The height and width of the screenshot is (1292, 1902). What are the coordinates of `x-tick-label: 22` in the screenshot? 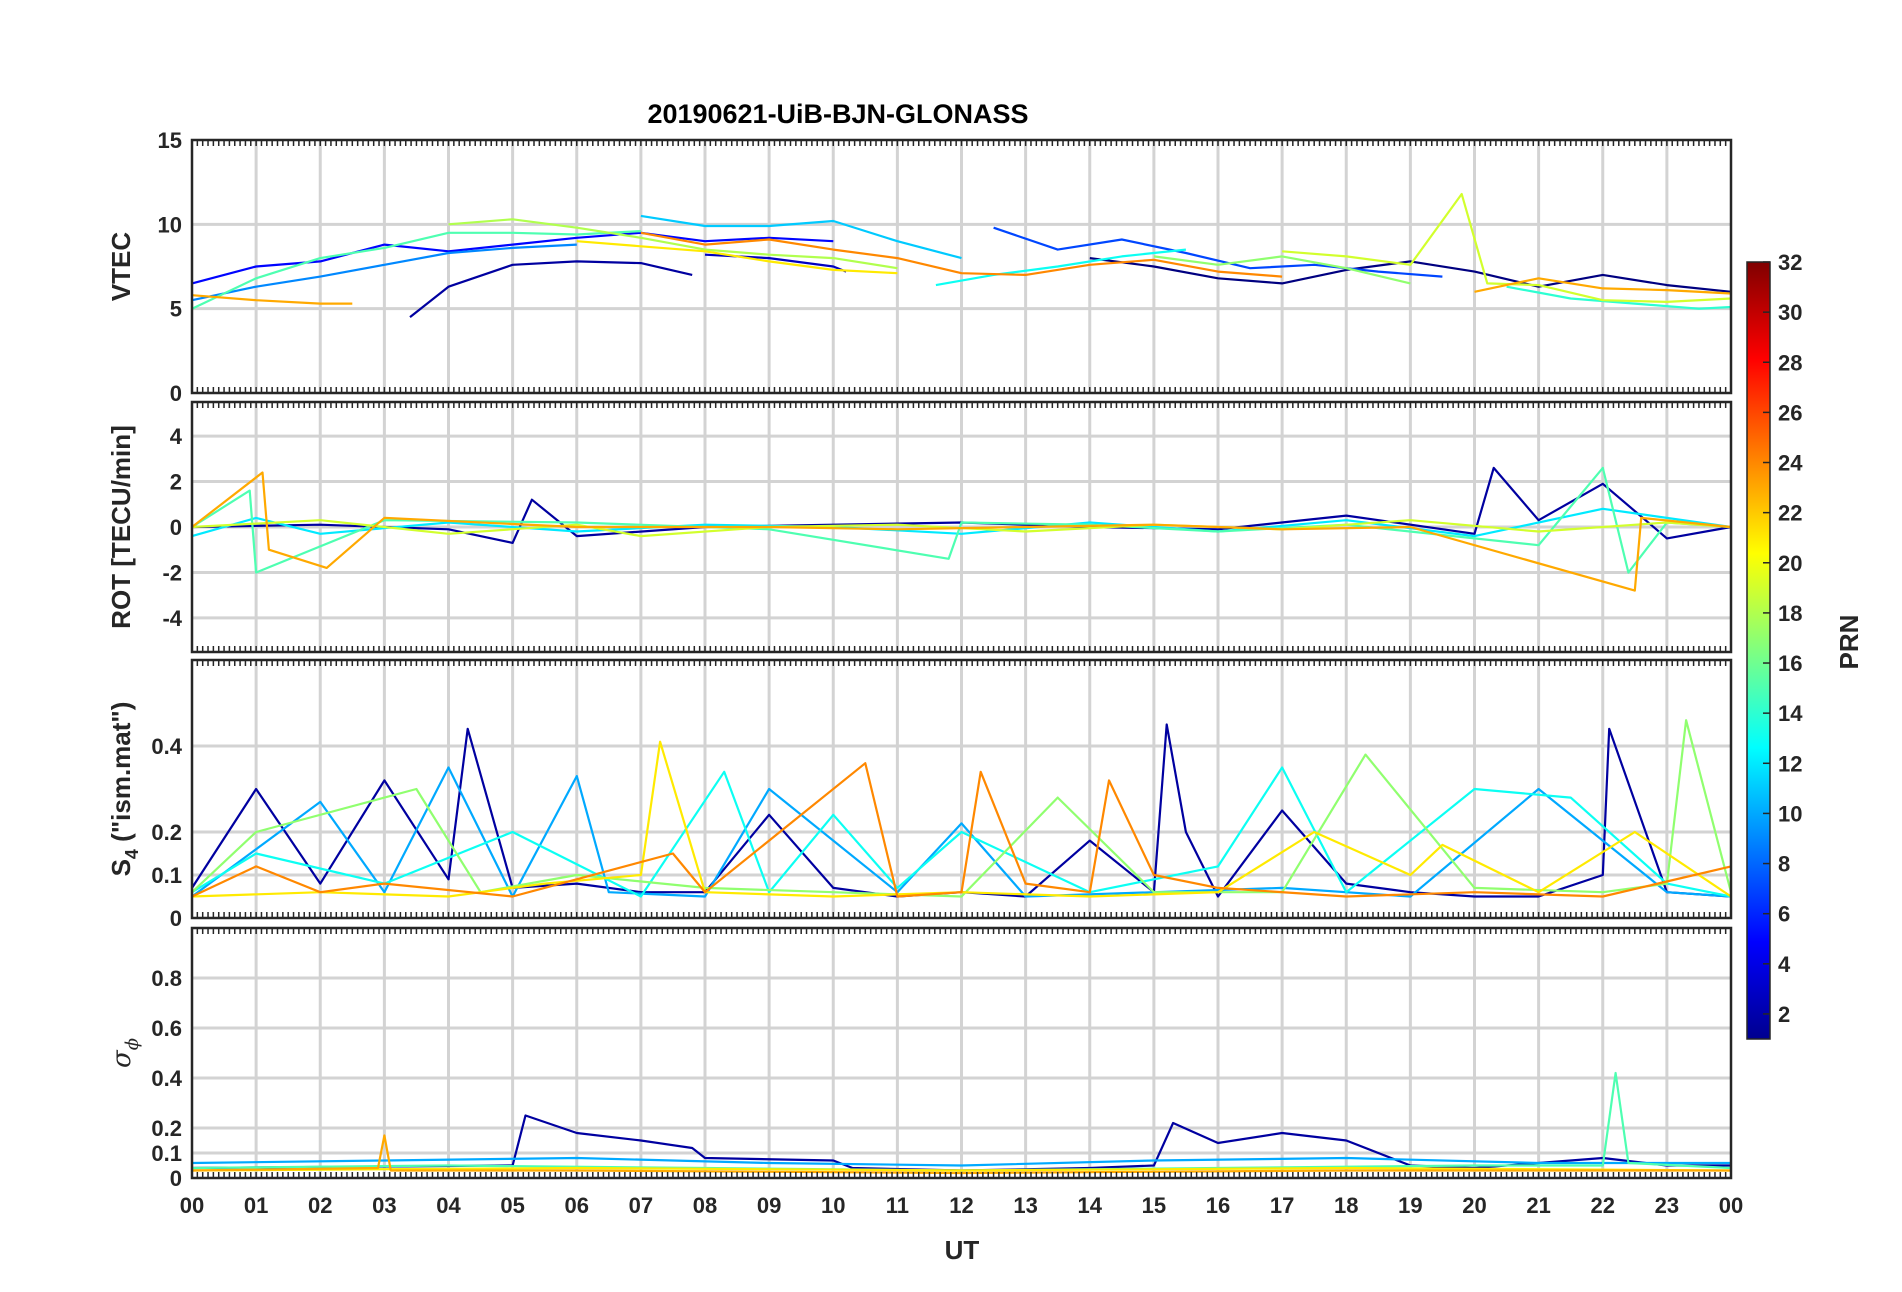 It's located at (1603, 1205).